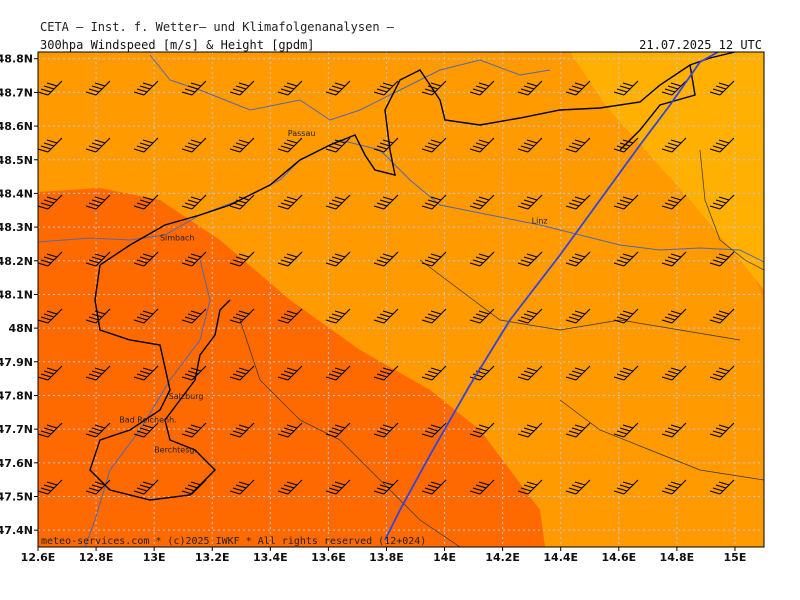  Describe the element at coordinates (154, 557) in the screenshot. I see `lon-tick-label: 13E` at that location.